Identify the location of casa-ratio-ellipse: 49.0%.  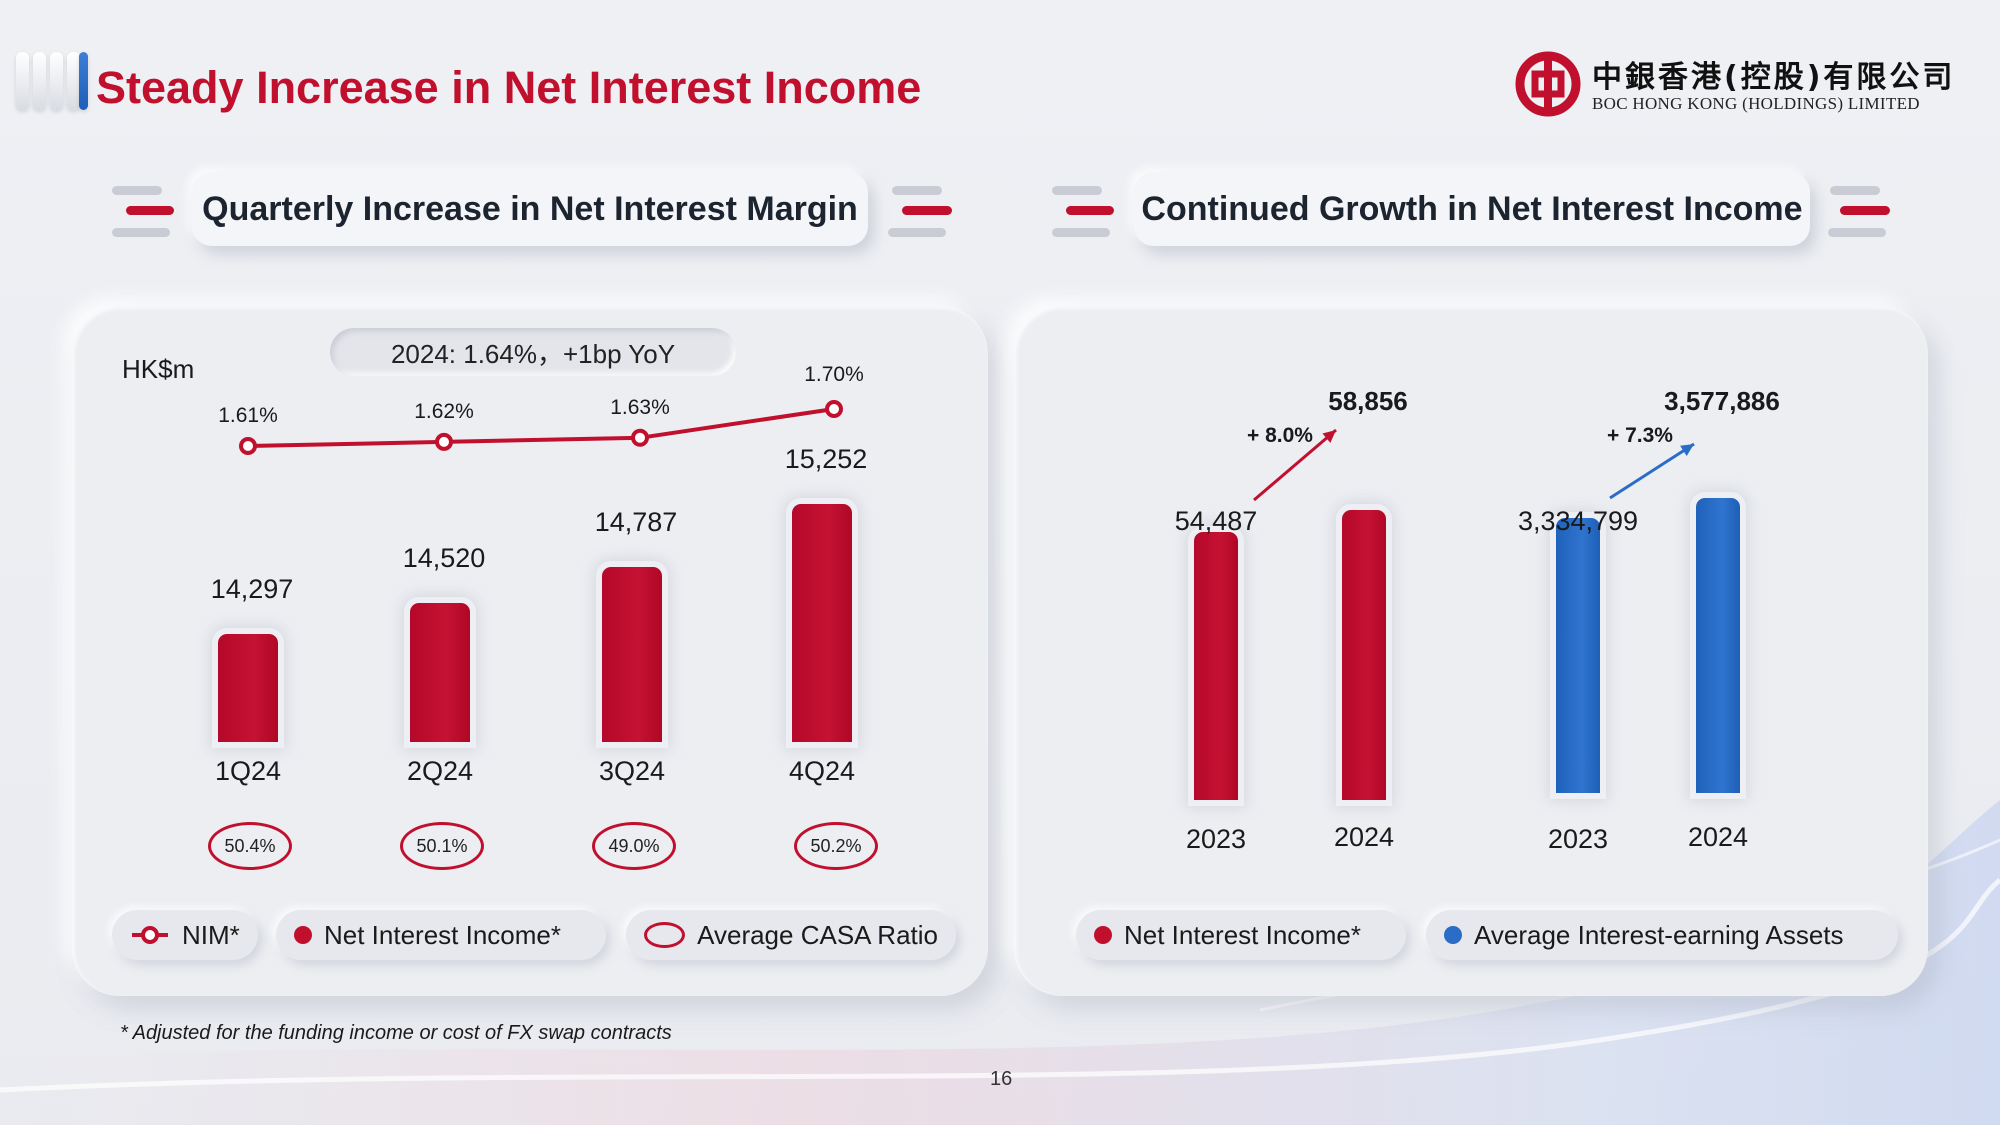
(634, 846).